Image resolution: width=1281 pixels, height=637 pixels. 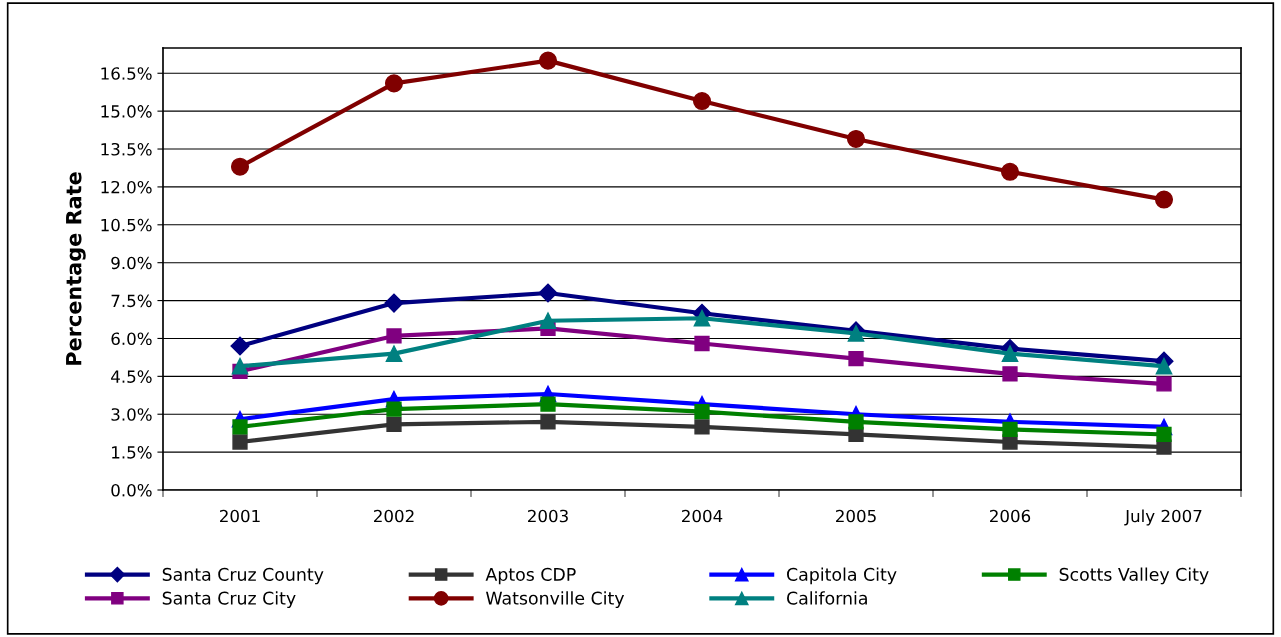 I want to click on legend-label: California, so click(x=827, y=598).